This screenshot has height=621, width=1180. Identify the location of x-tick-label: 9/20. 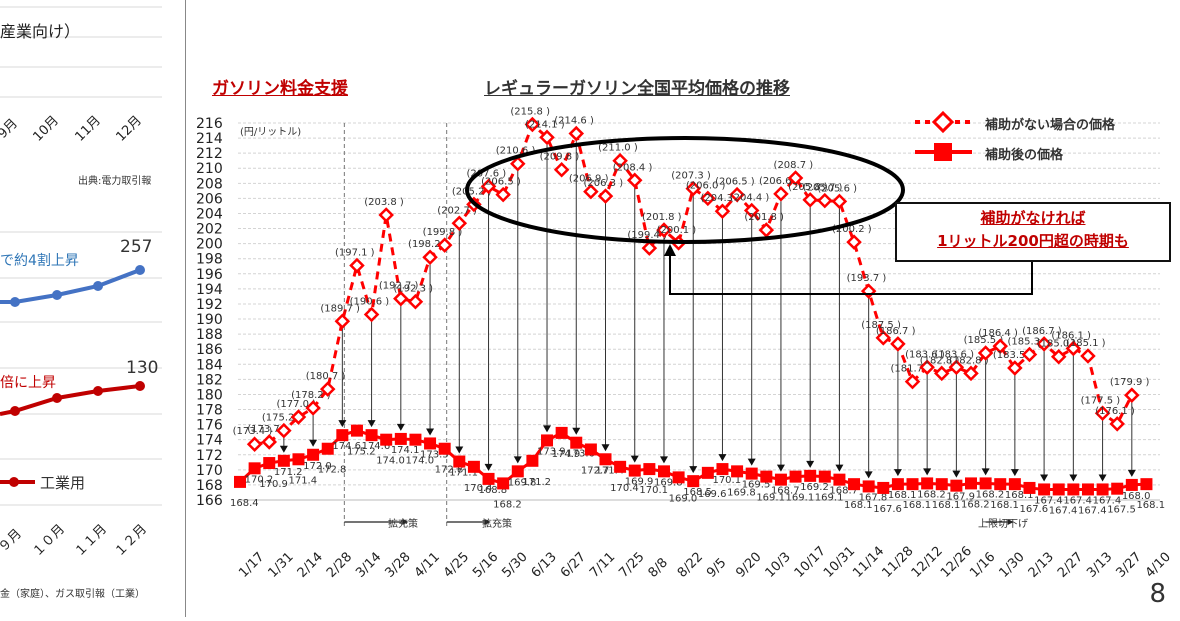
(748, 565).